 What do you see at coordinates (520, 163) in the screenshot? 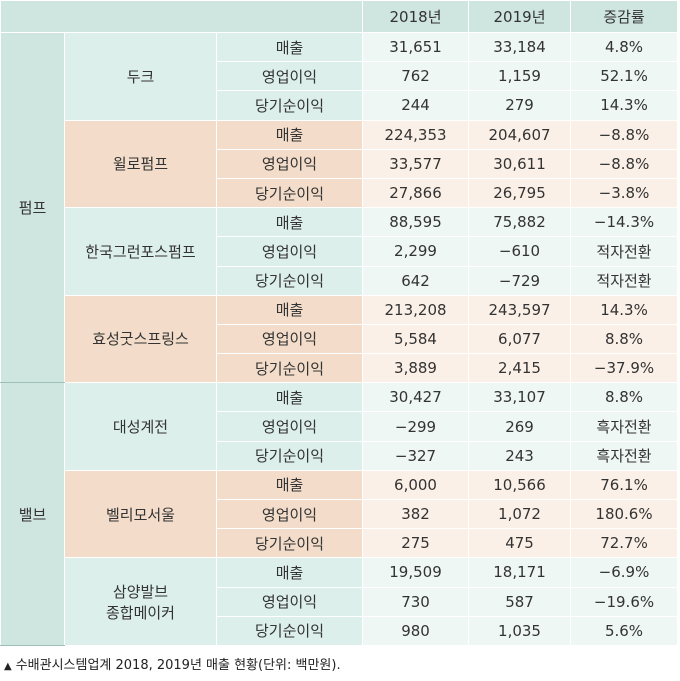
I see `value-2019: 30,611` at bounding box center [520, 163].